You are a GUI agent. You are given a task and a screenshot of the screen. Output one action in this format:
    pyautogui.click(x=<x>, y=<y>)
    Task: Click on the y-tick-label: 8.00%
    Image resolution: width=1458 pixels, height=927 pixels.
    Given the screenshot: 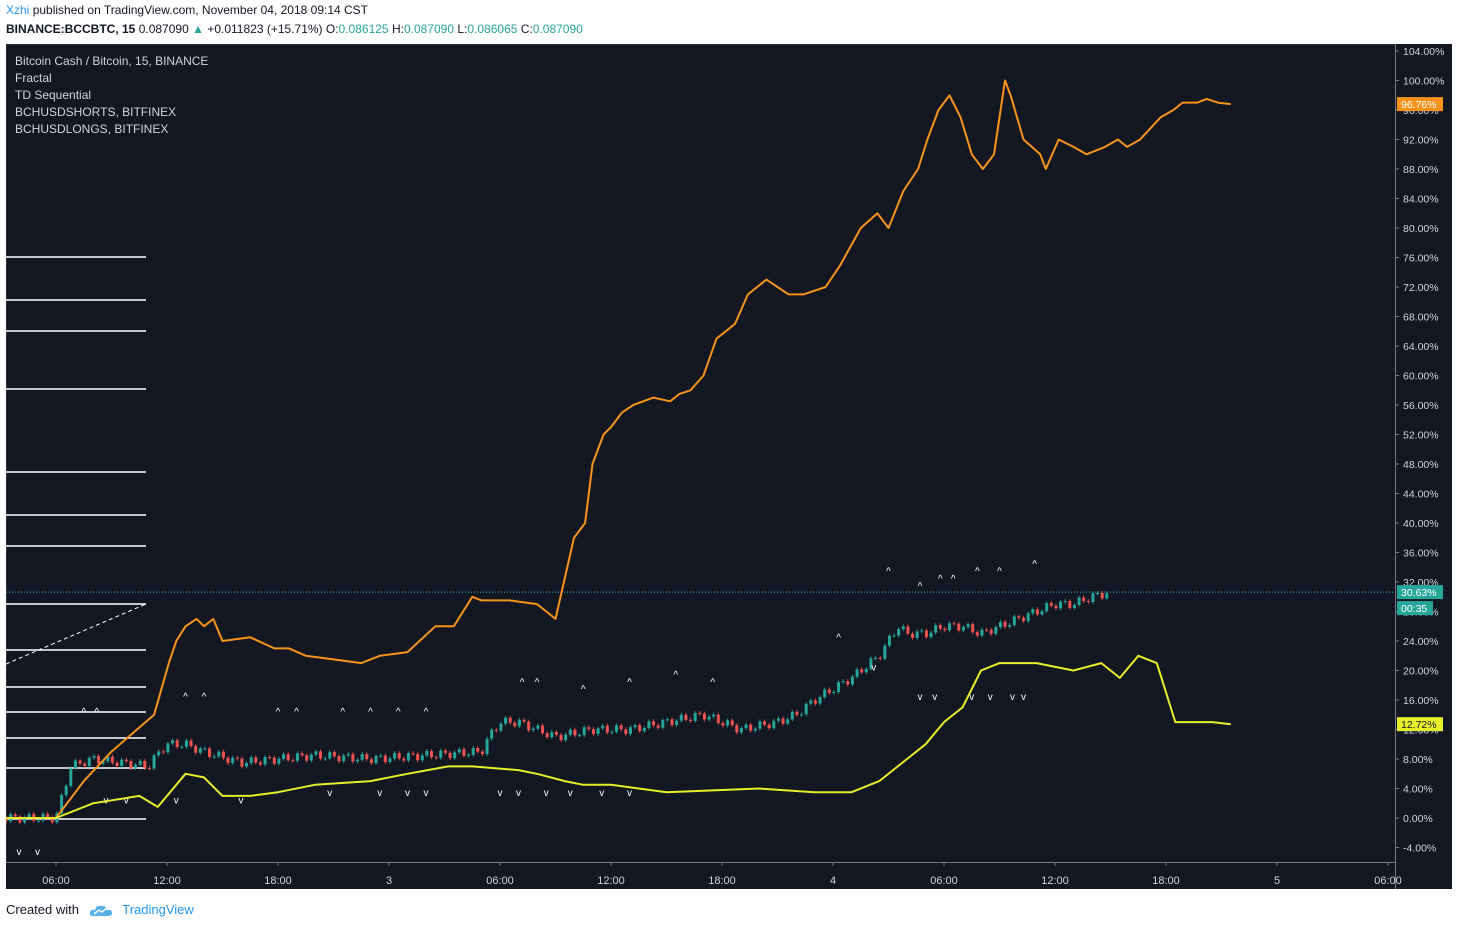 What is the action you would take?
    pyautogui.click(x=1418, y=760)
    